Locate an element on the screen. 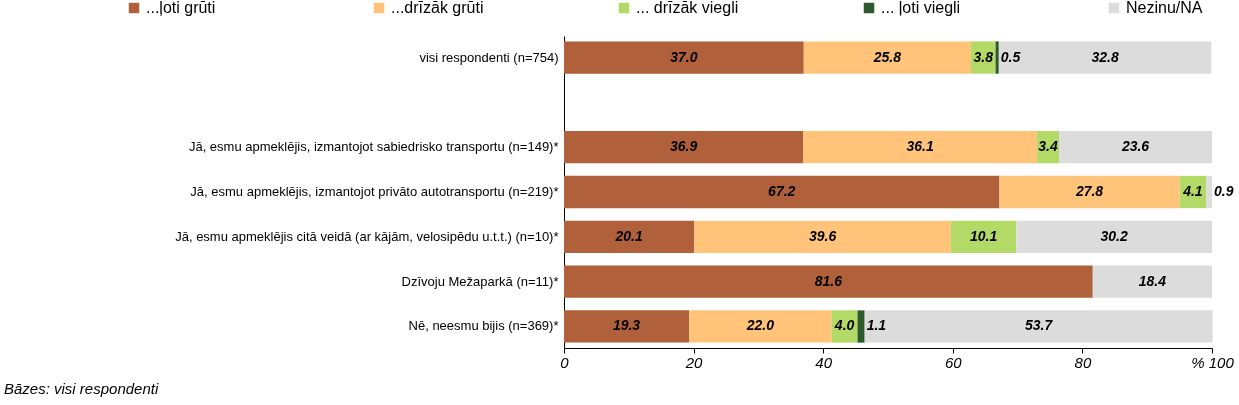  data-label: 19.3 is located at coordinates (626, 325).